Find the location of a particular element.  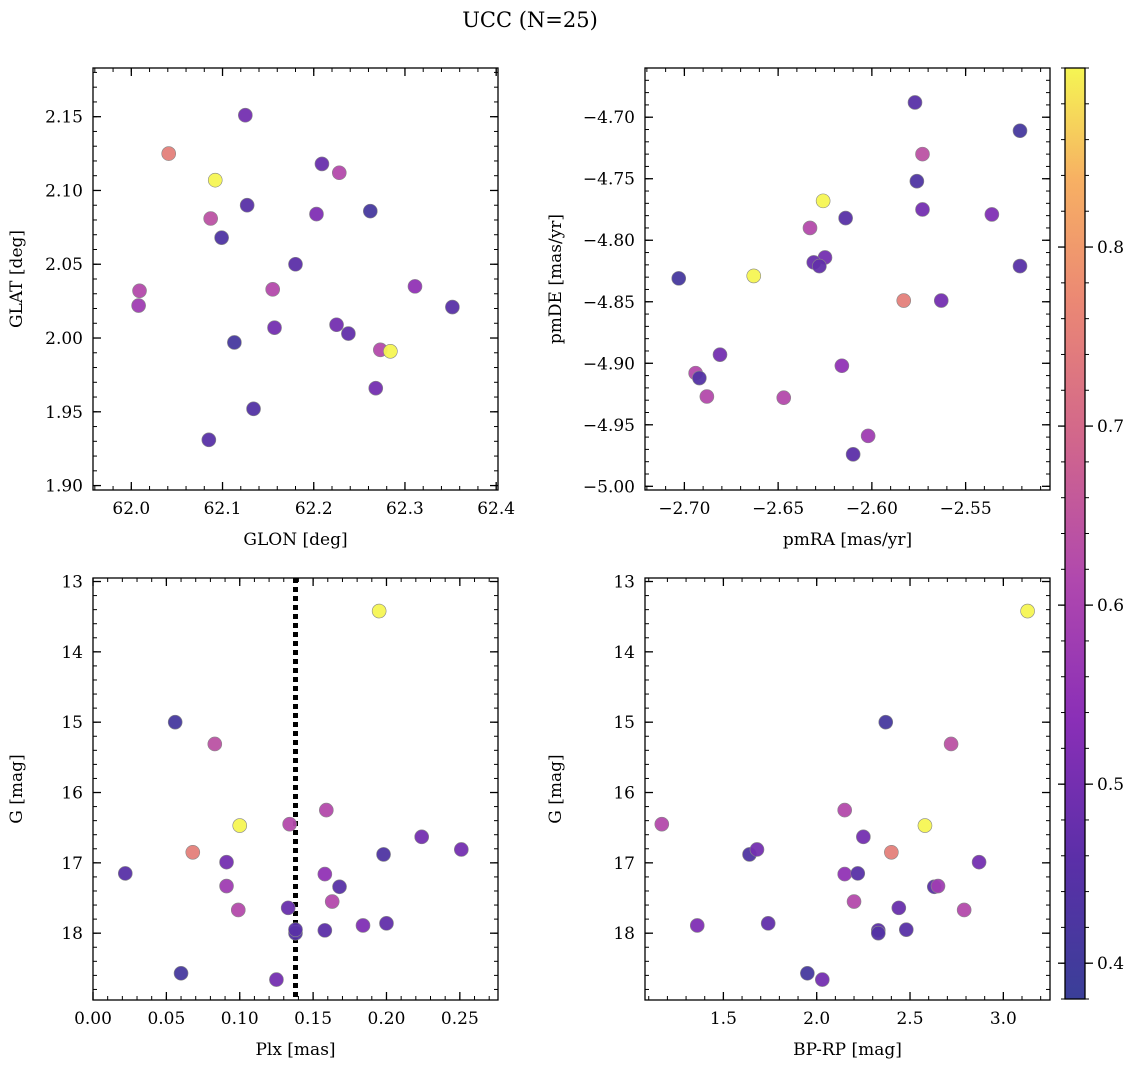

x-axis-label: BP-RP [mag] is located at coordinates (847, 1050).